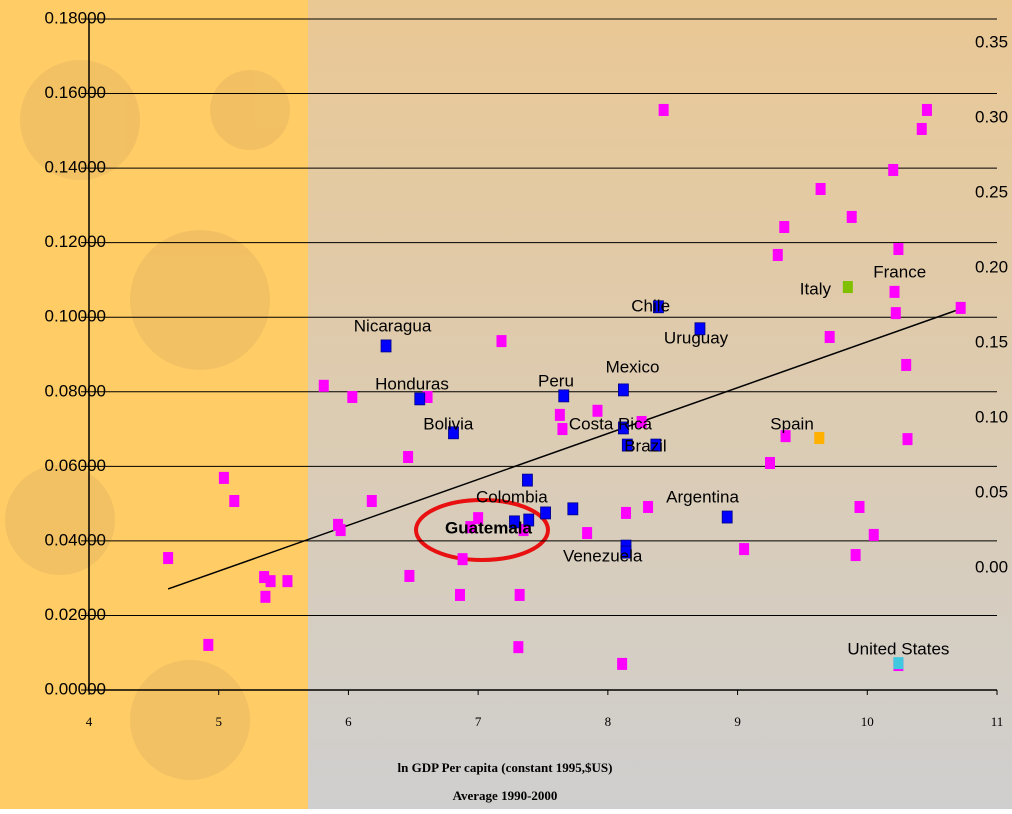 This screenshot has width=1012, height=814. Describe the element at coordinates (997, 721) in the screenshot. I see `x-tick-label: 11` at that location.